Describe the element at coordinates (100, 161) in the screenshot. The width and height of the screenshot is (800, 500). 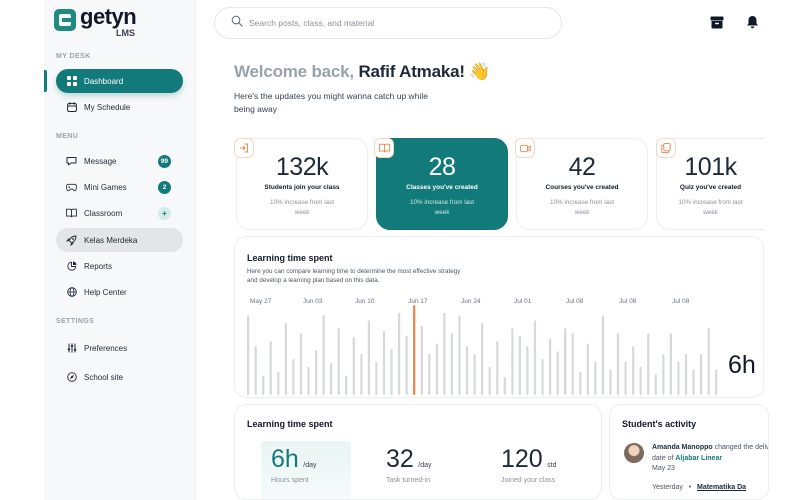
I see `sidebar-item-label: Message` at that location.